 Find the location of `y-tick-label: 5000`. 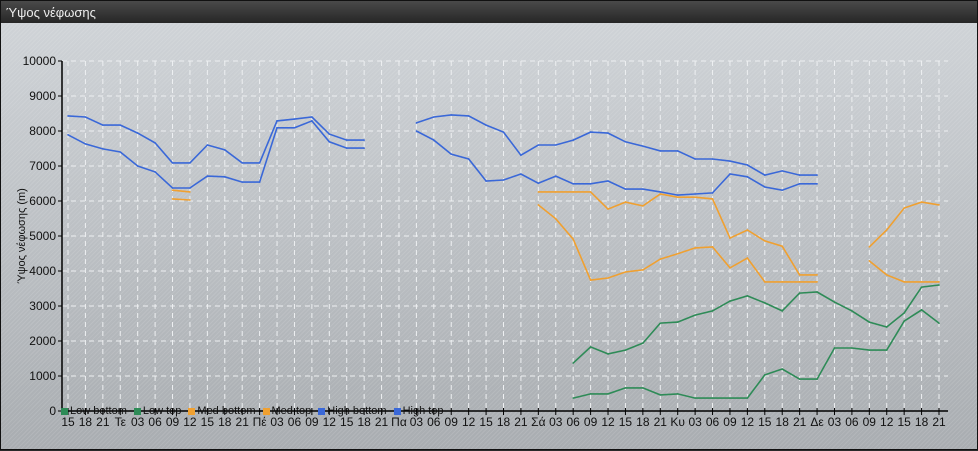

y-tick-label: 5000 is located at coordinates (42, 236).